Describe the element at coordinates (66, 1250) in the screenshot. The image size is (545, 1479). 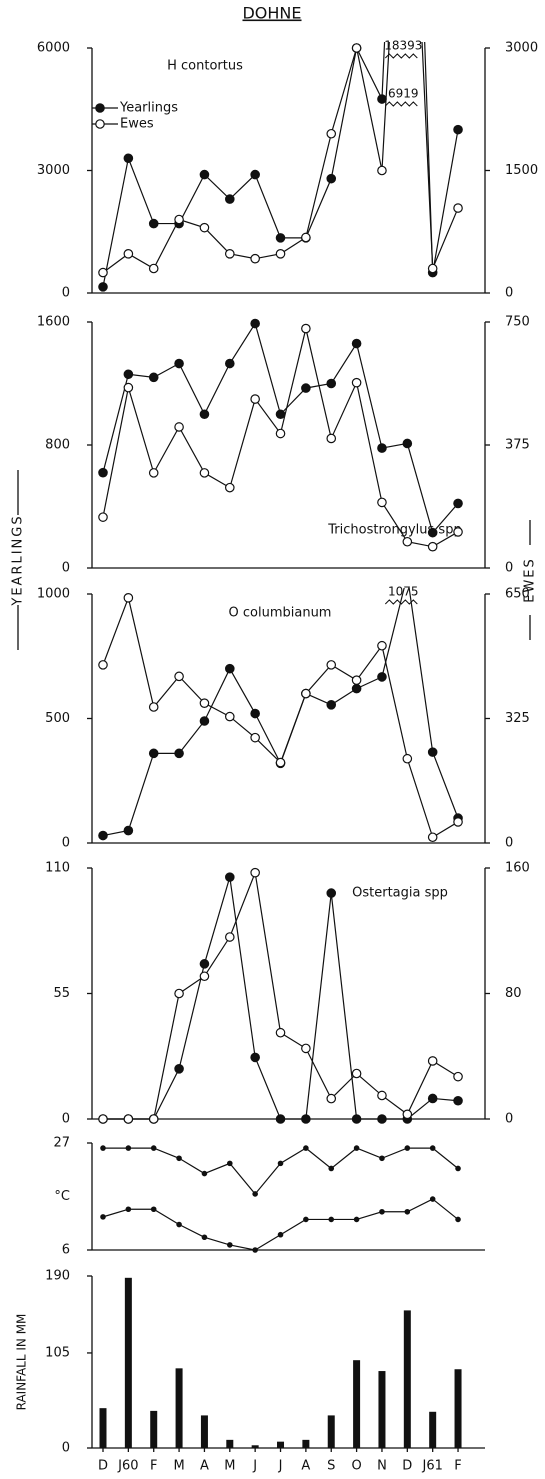
I see `y-tick-label: 6` at that location.